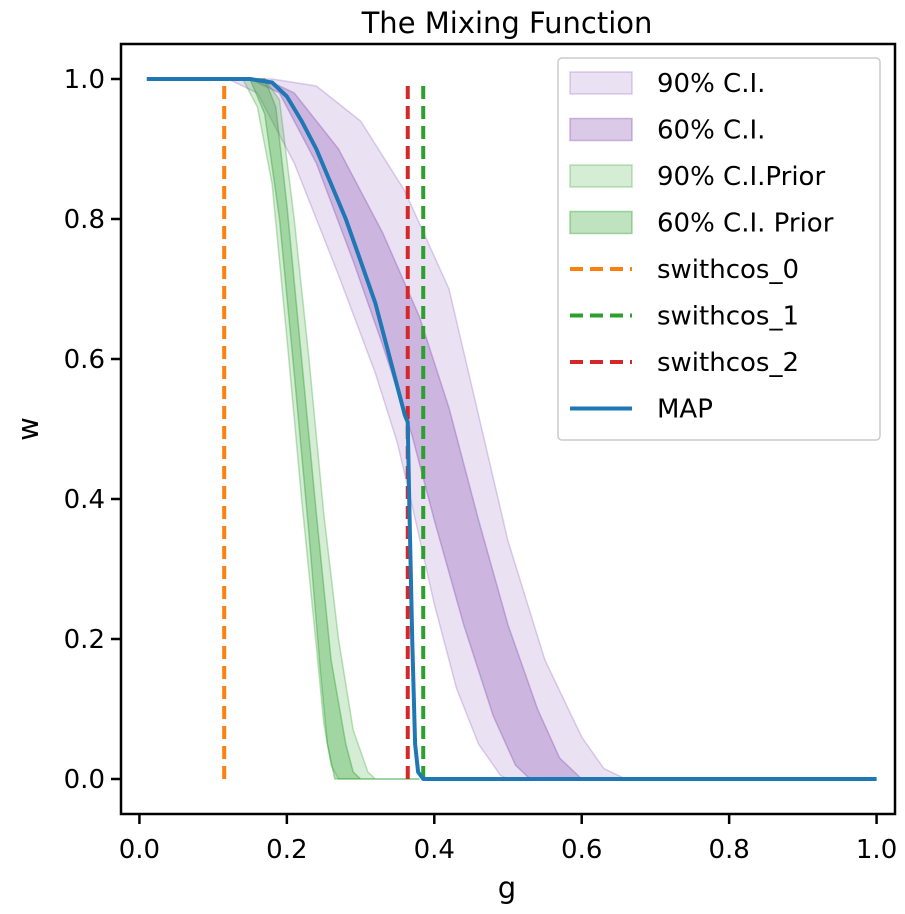 The image size is (905, 914). What do you see at coordinates (434, 850) in the screenshot?
I see `x-tick-label: 0.4` at bounding box center [434, 850].